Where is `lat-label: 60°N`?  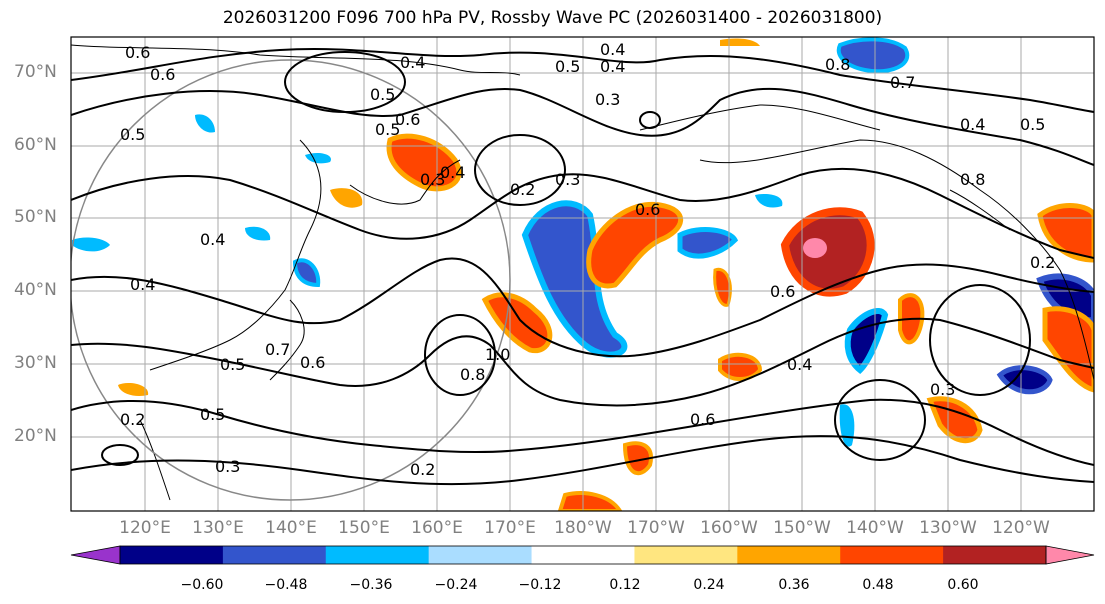
lat-label: 60°N is located at coordinates (35, 145).